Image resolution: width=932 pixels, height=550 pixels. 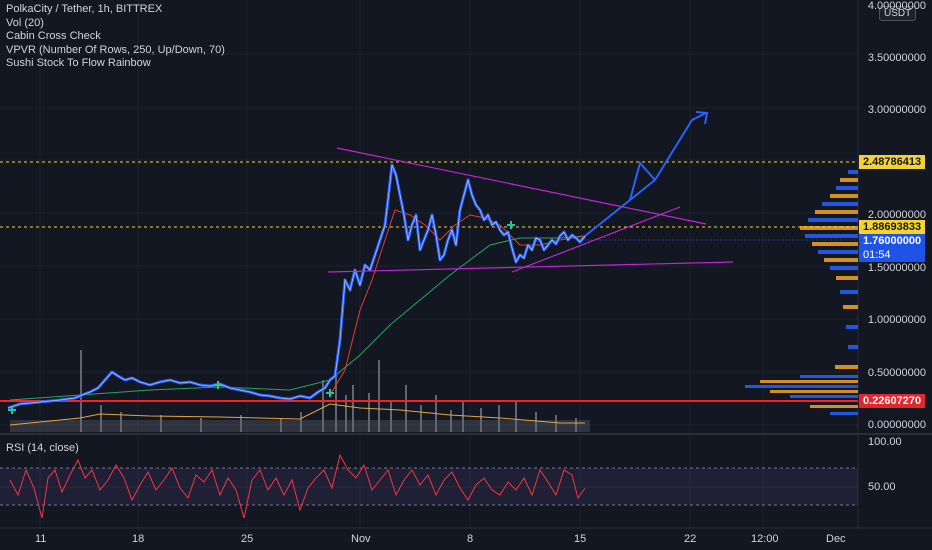 What do you see at coordinates (596, 239) in the screenshot?
I see `lower-trendline` at bounding box center [596, 239].